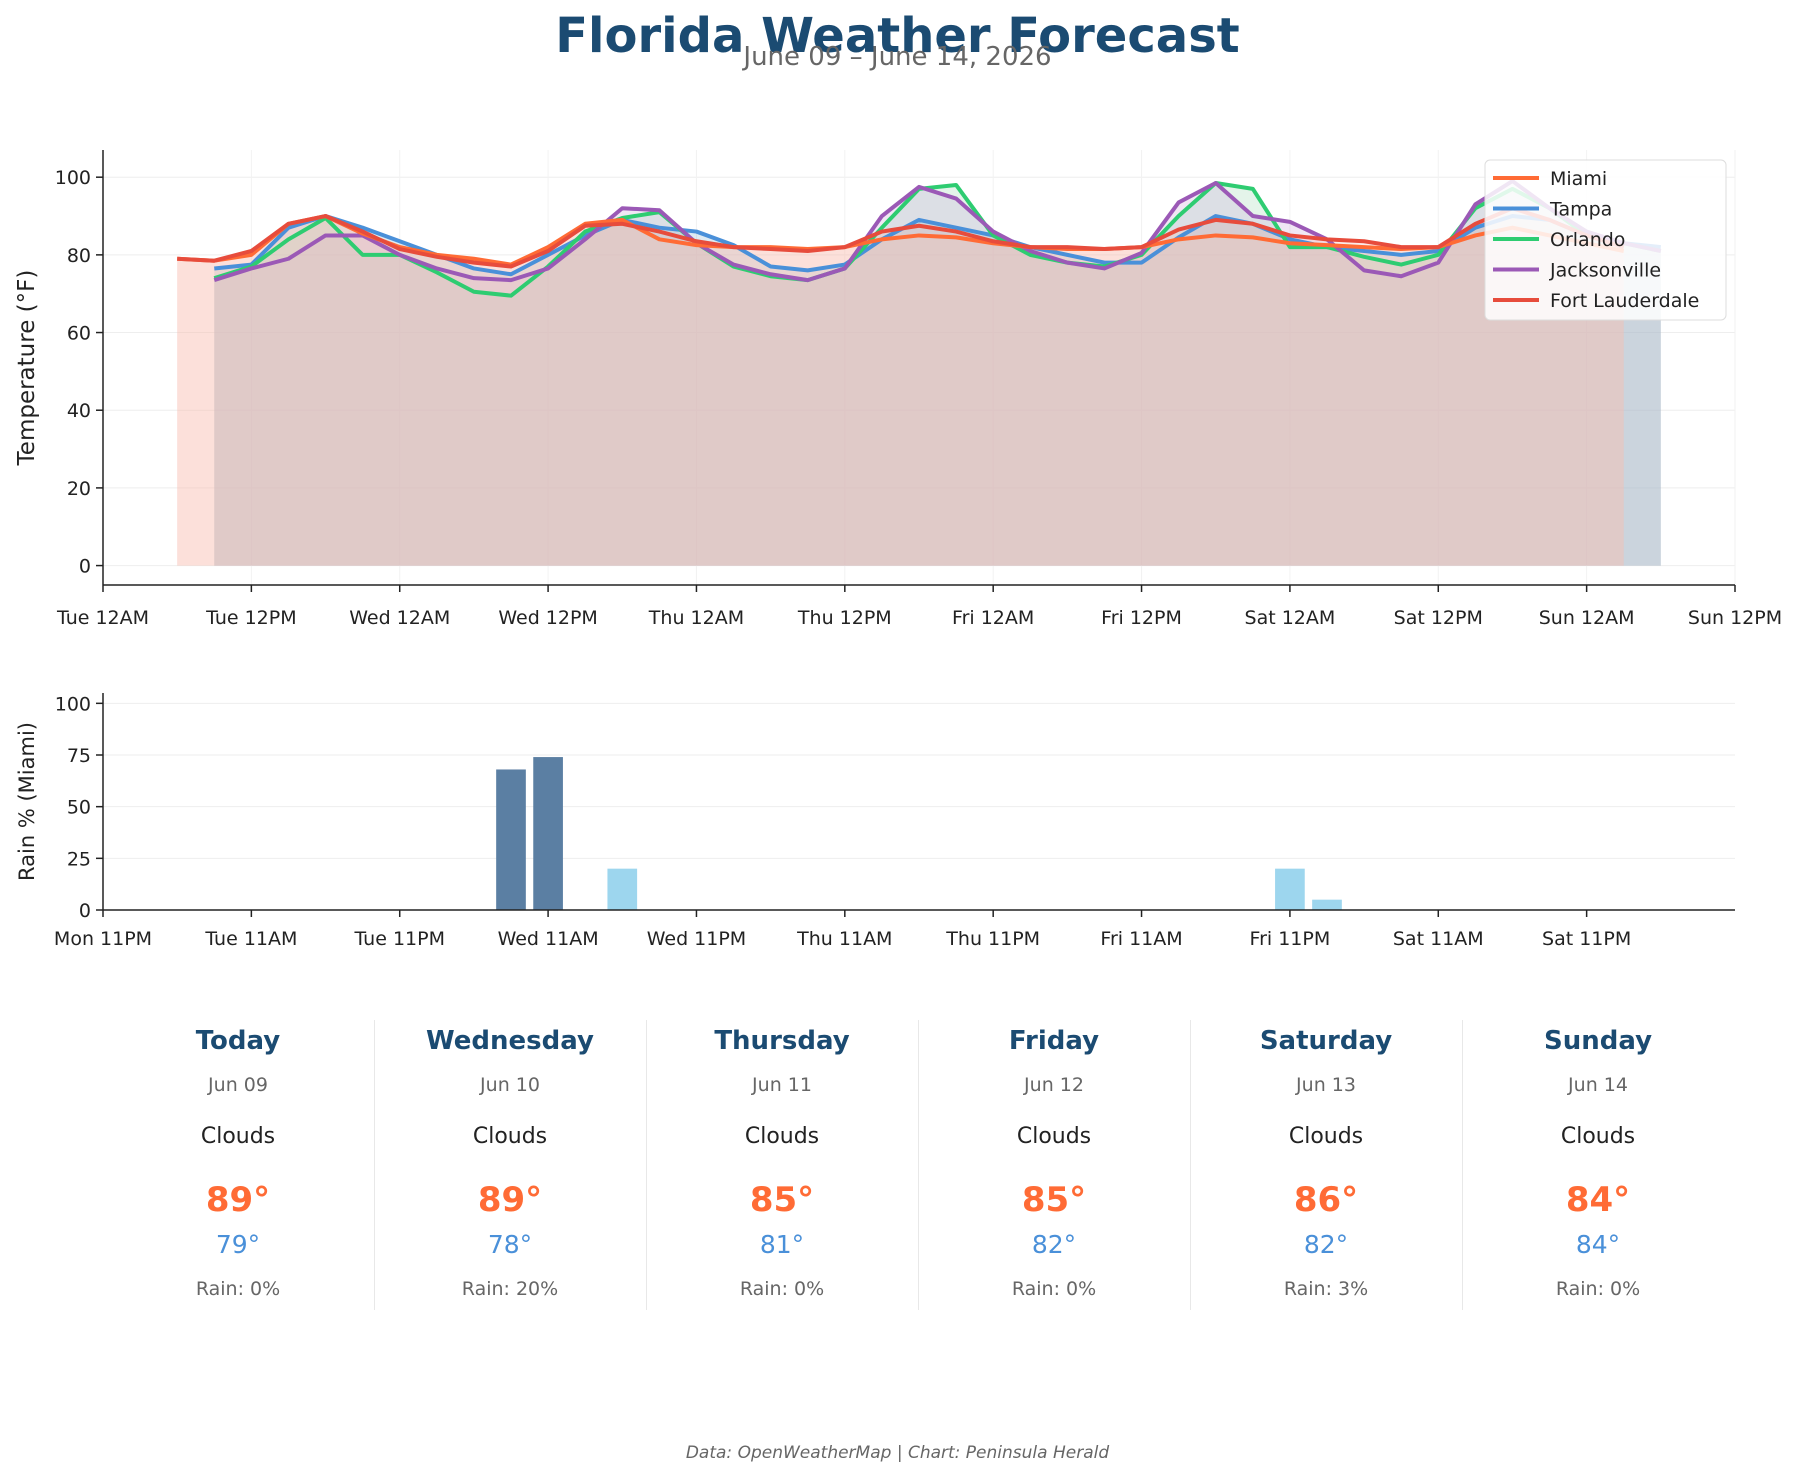 This screenshot has width=1795, height=1474. What do you see at coordinates (510, 1041) in the screenshot?
I see `forecast-day: Wednesday` at bounding box center [510, 1041].